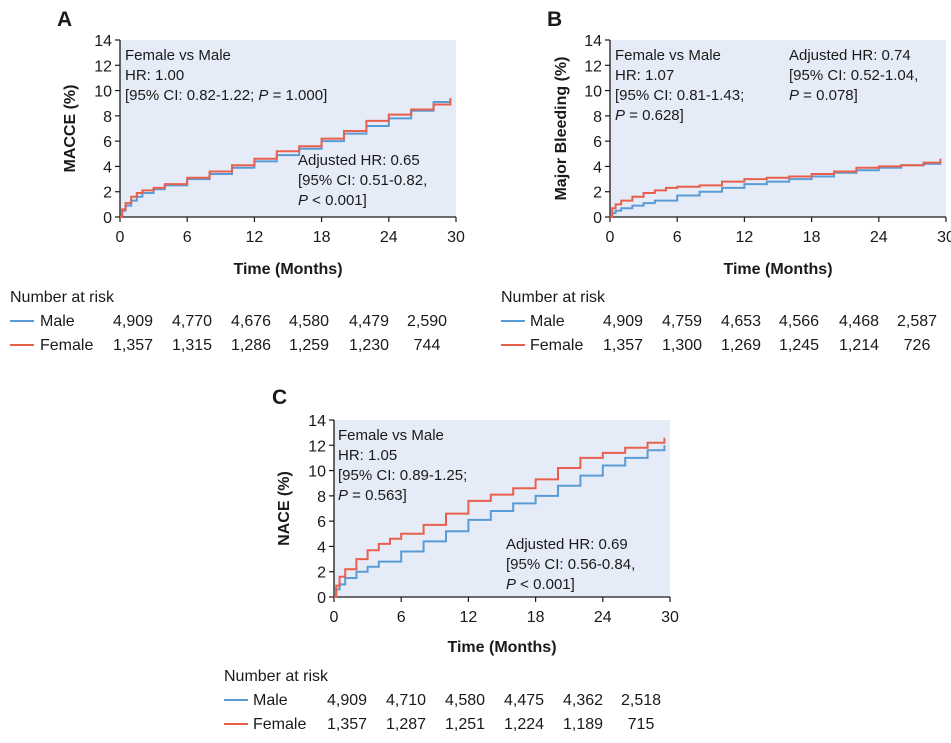 The height and width of the screenshot is (743, 951). I want to click on adjusted-p-value: P < 0.001], so click(540, 584).